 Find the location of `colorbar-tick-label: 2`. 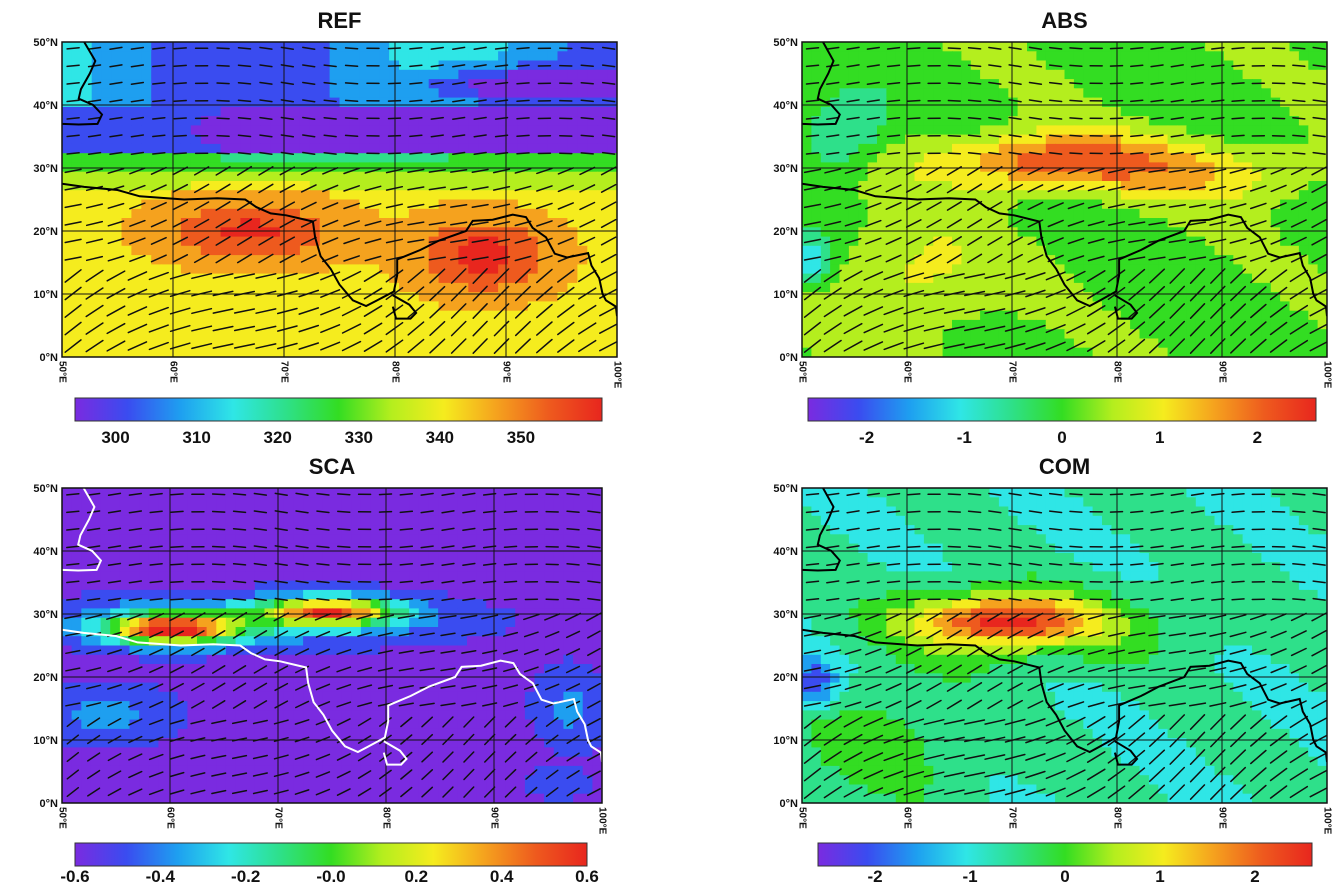

colorbar-tick-label: 2 is located at coordinates (1257, 437).